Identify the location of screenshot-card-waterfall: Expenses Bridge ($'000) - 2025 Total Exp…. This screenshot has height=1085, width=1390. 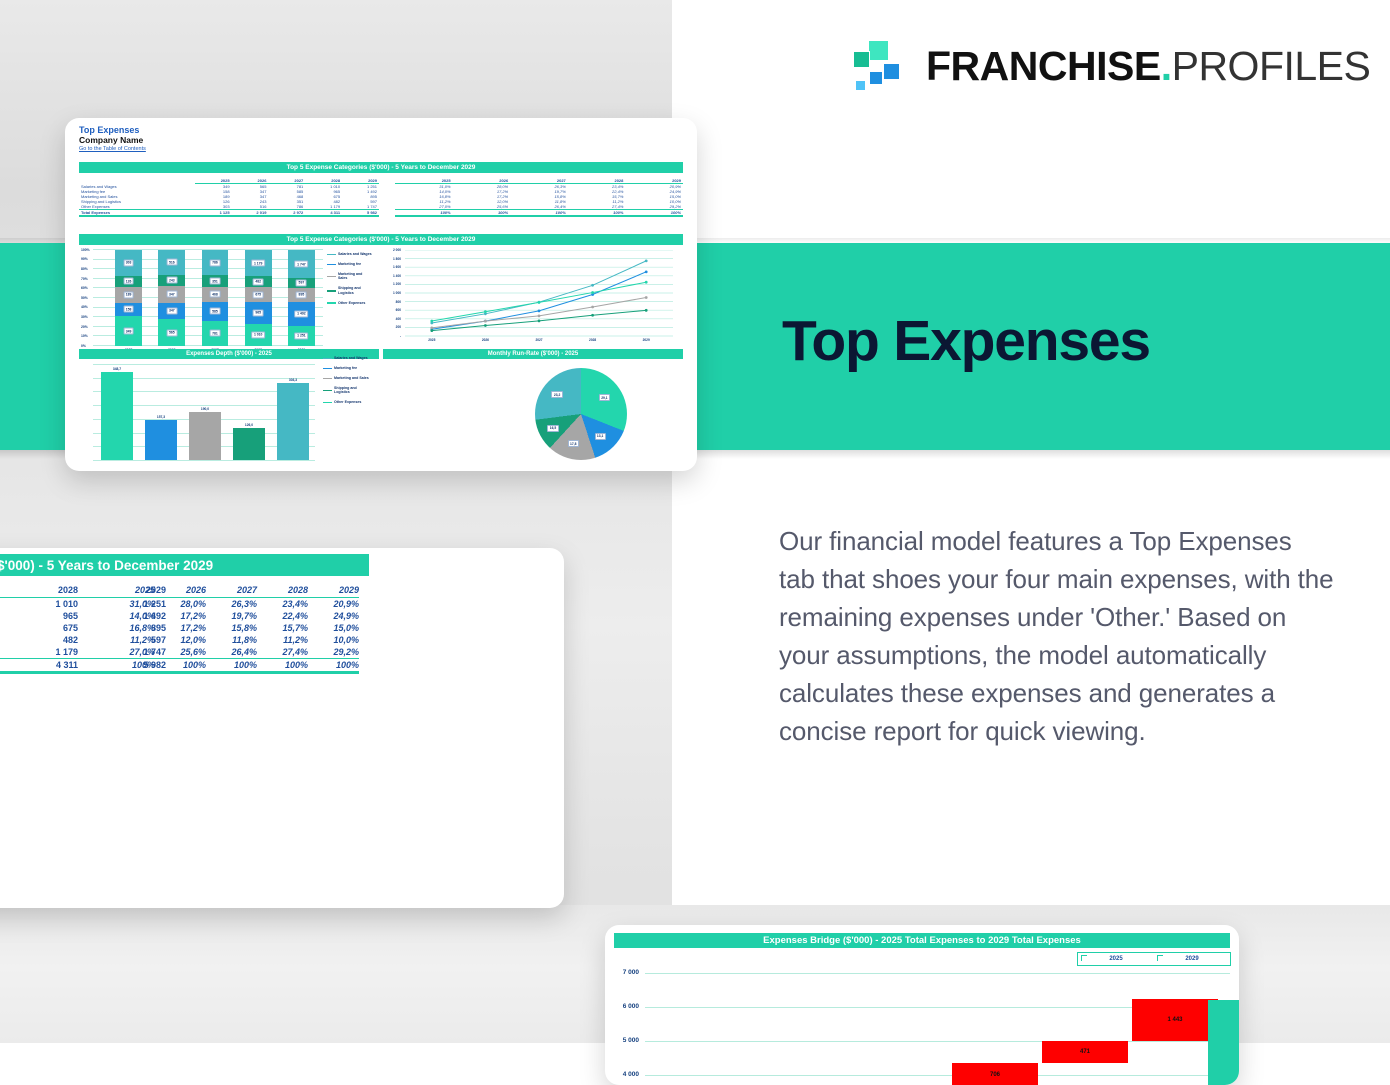
(922, 1005).